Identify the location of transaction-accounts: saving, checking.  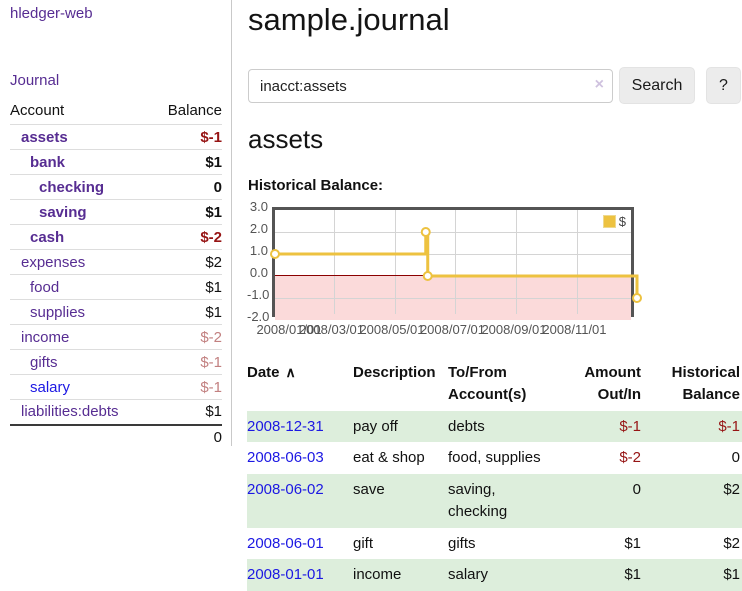
(478, 500).